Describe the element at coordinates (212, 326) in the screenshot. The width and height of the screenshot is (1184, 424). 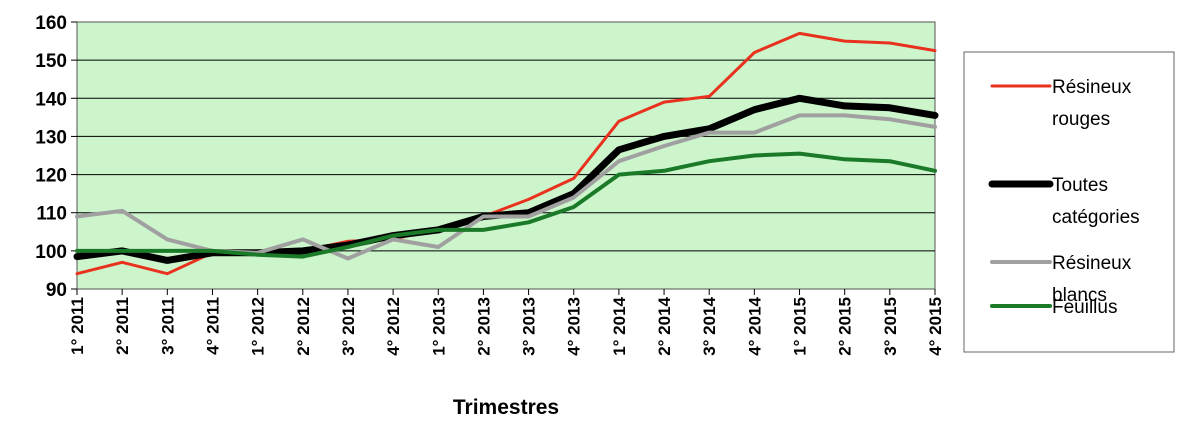
I see `x-tick-label: 4° 2011` at that location.